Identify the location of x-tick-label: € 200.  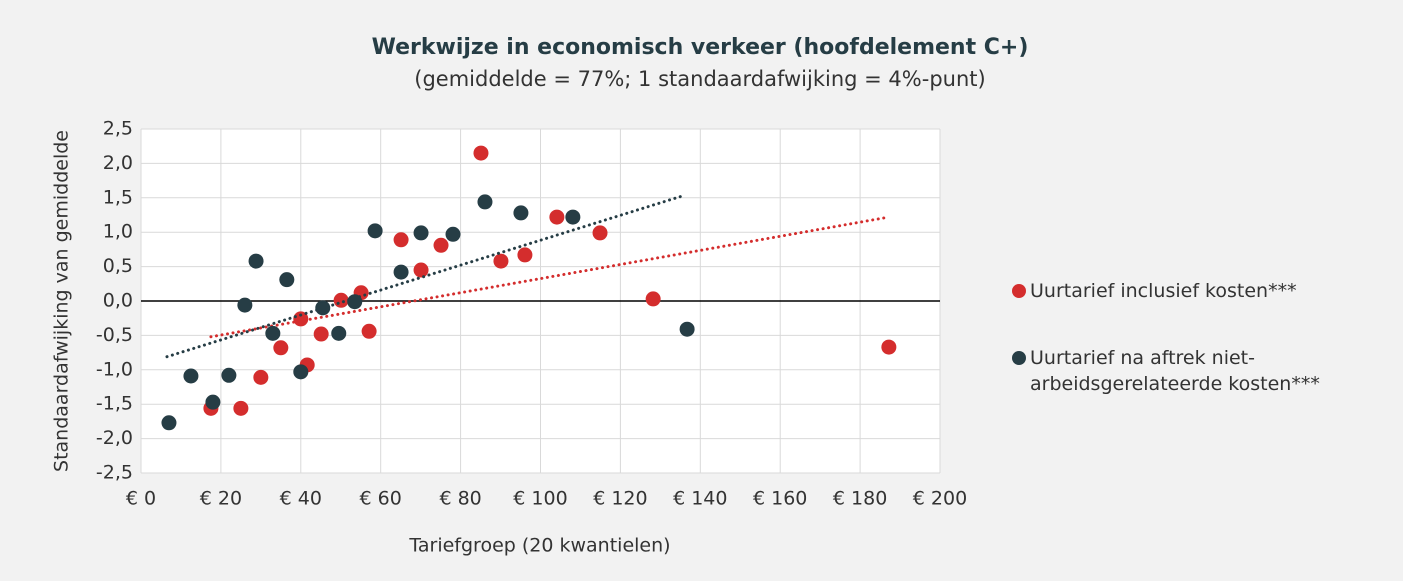
(940, 499).